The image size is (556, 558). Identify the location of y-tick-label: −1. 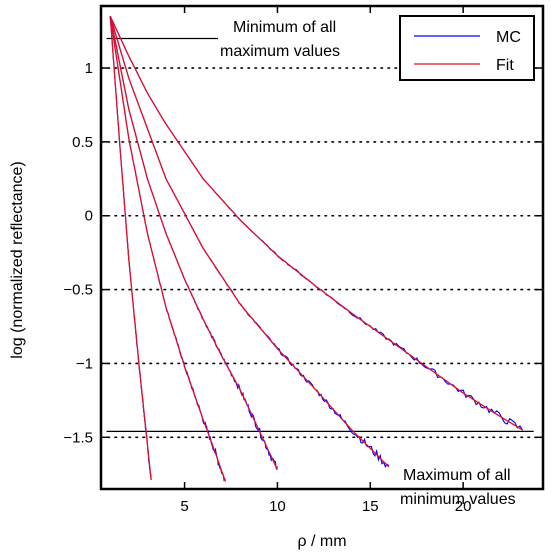
(84, 363).